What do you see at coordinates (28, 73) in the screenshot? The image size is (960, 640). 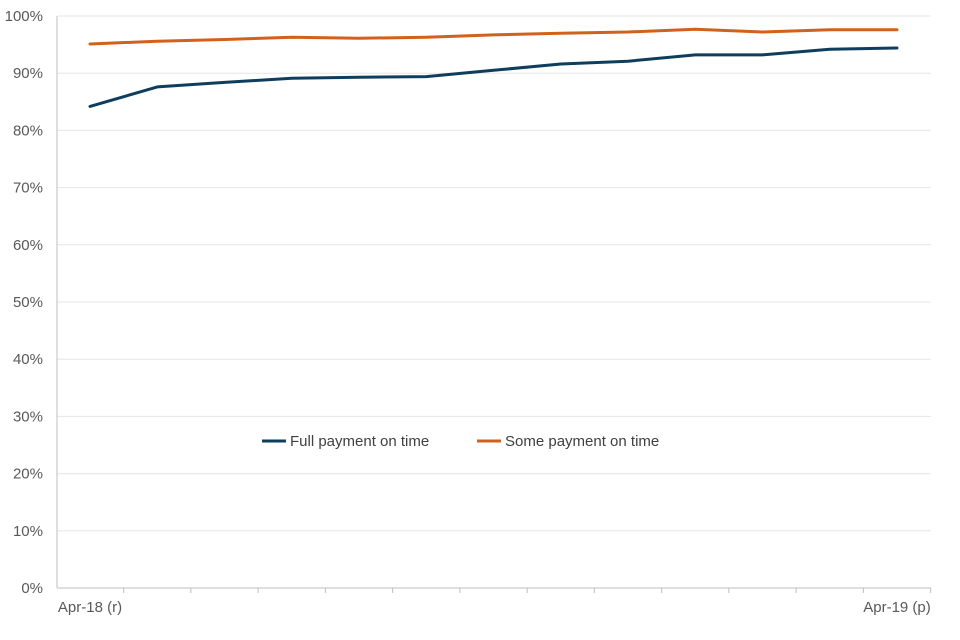 I see `y-tick-label: 90%` at bounding box center [28, 73].